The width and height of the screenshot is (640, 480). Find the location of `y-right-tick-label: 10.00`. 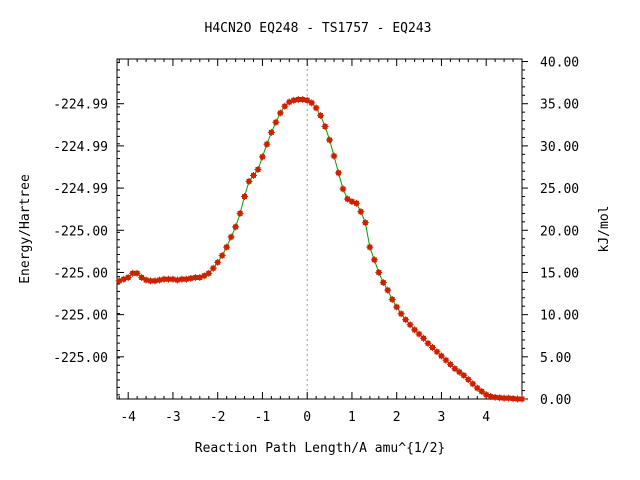

y-right-tick-label: 10.00 is located at coordinates (559, 316).